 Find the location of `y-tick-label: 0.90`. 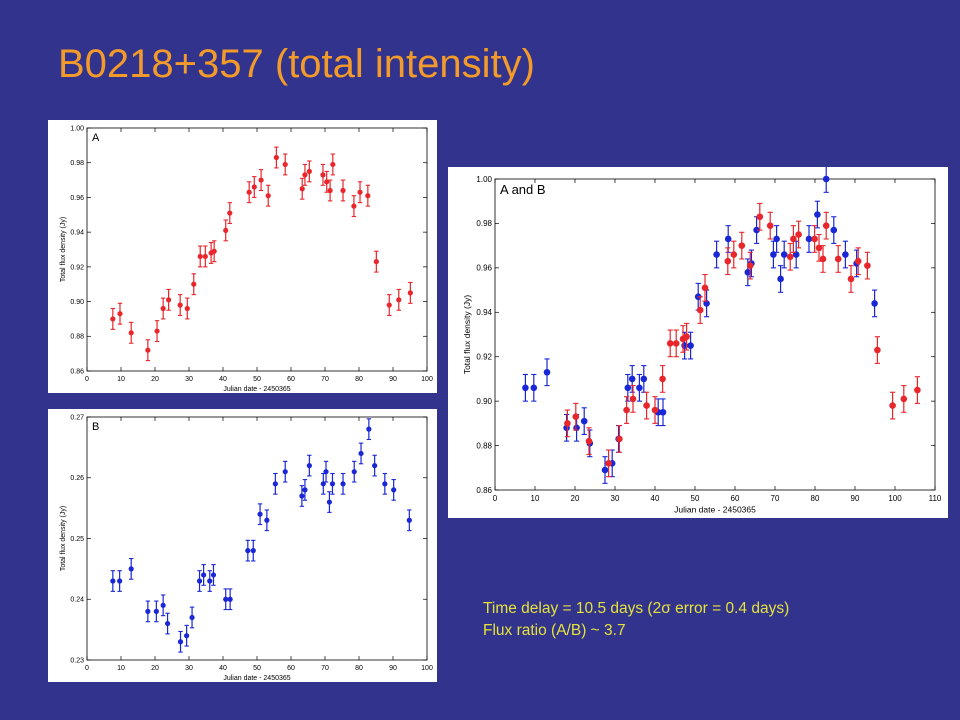

y-tick-label: 0.90 is located at coordinates (77, 302).